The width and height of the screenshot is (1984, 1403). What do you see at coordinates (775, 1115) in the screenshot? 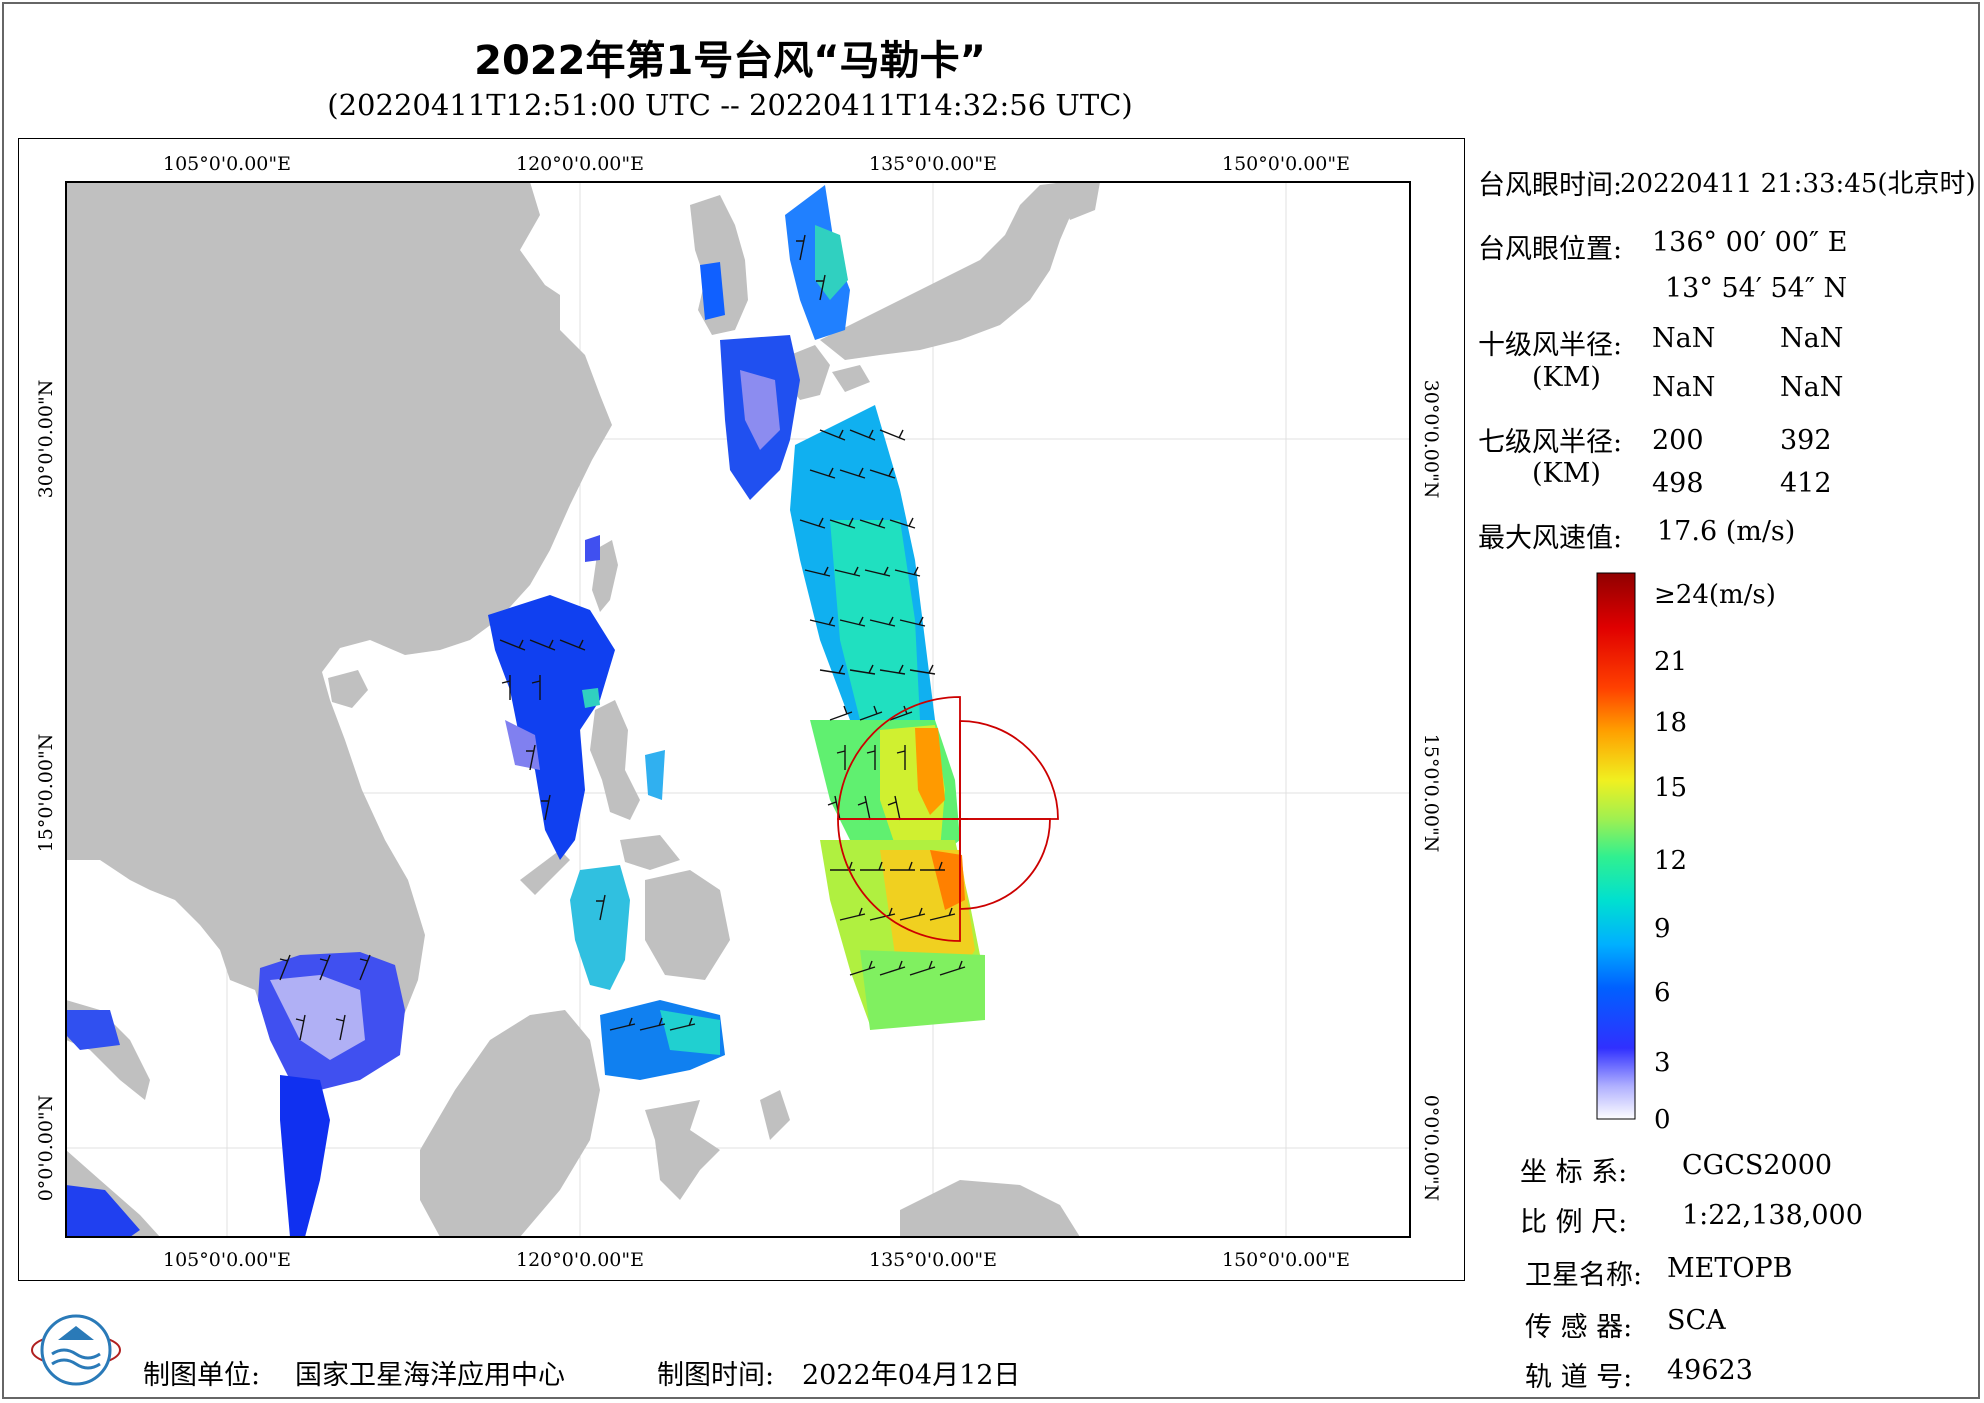
I see `land-halmahera` at bounding box center [775, 1115].